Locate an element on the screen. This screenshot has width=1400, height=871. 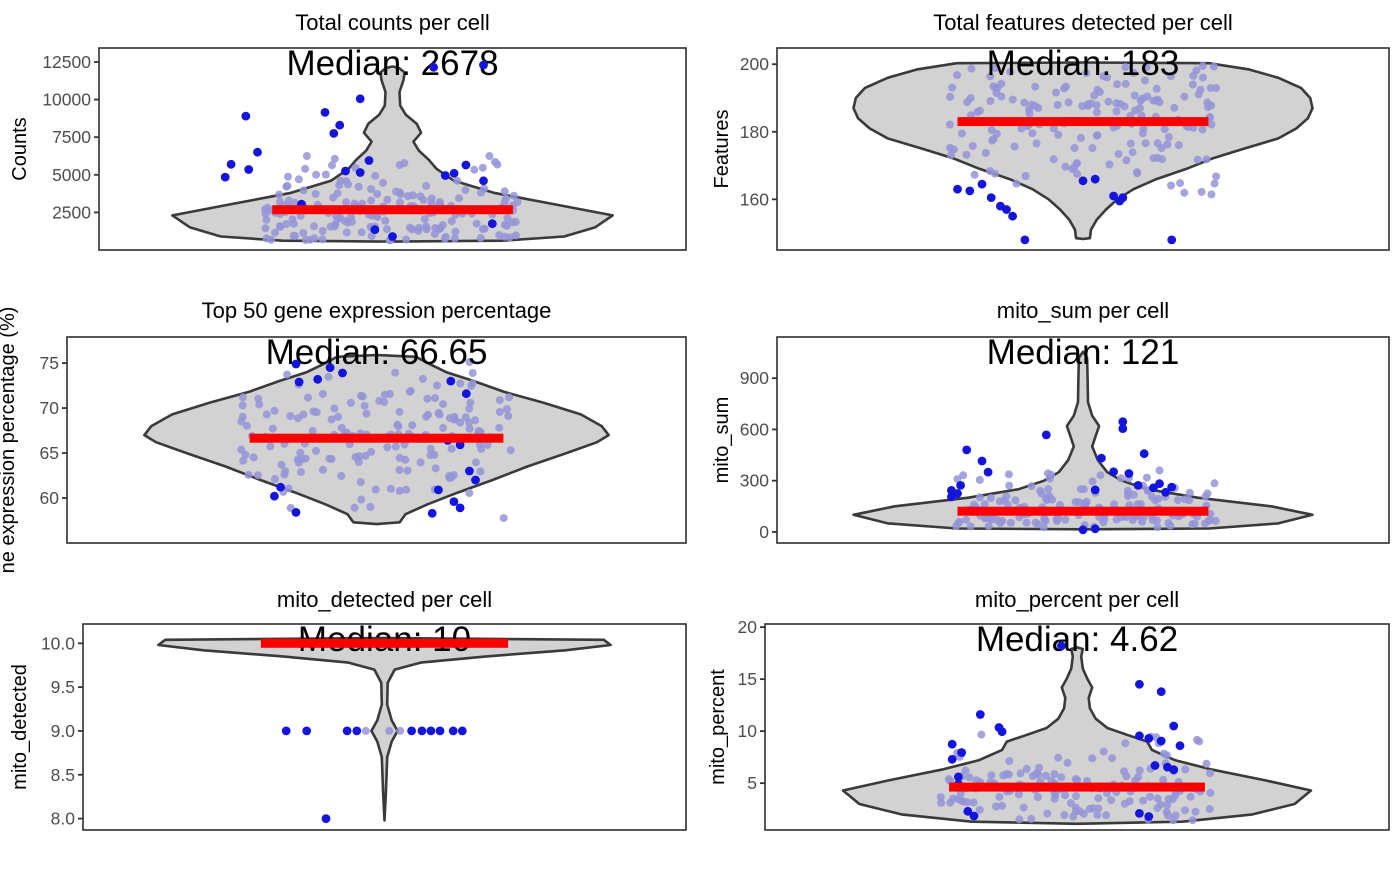
y-axis: 160 180 200 is located at coordinates (758, 131).